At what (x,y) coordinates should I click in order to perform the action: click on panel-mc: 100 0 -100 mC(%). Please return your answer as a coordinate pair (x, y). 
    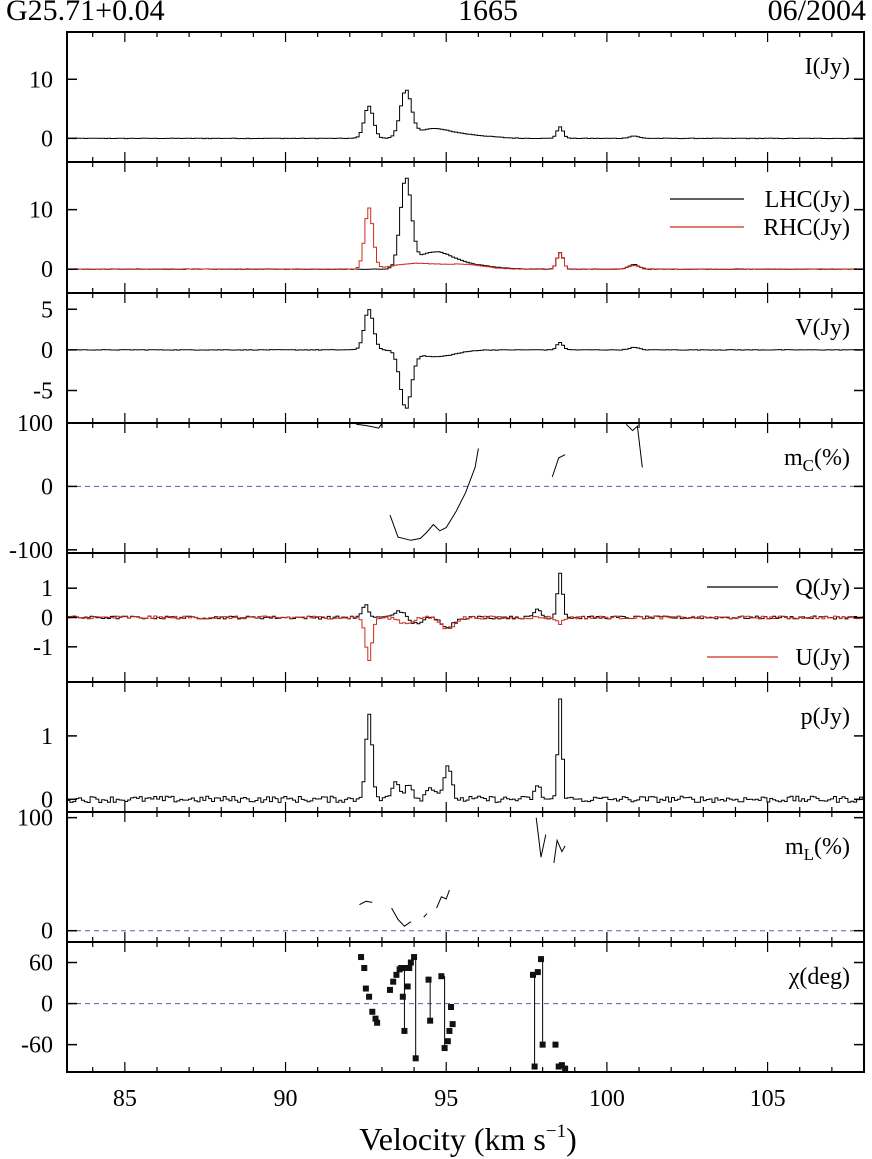
    Looking at the image, I should click on (437, 487).